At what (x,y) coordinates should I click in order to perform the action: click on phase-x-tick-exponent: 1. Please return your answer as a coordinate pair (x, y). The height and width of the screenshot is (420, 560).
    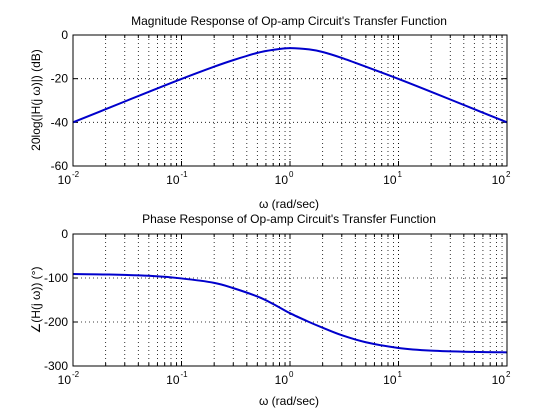
    Looking at the image, I should click on (400, 374).